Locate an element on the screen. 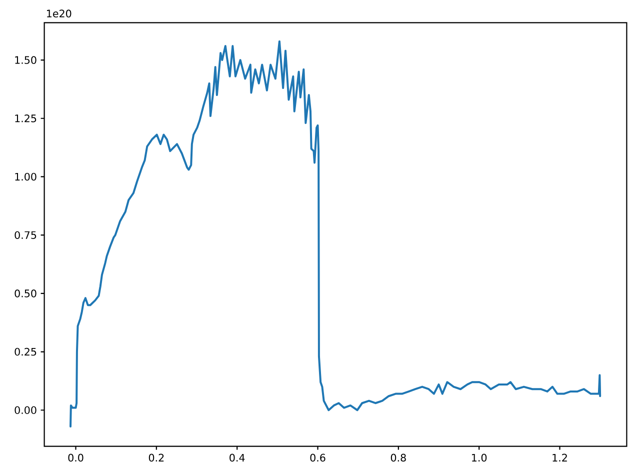  x-tick-label: 0.2 is located at coordinates (156, 458).